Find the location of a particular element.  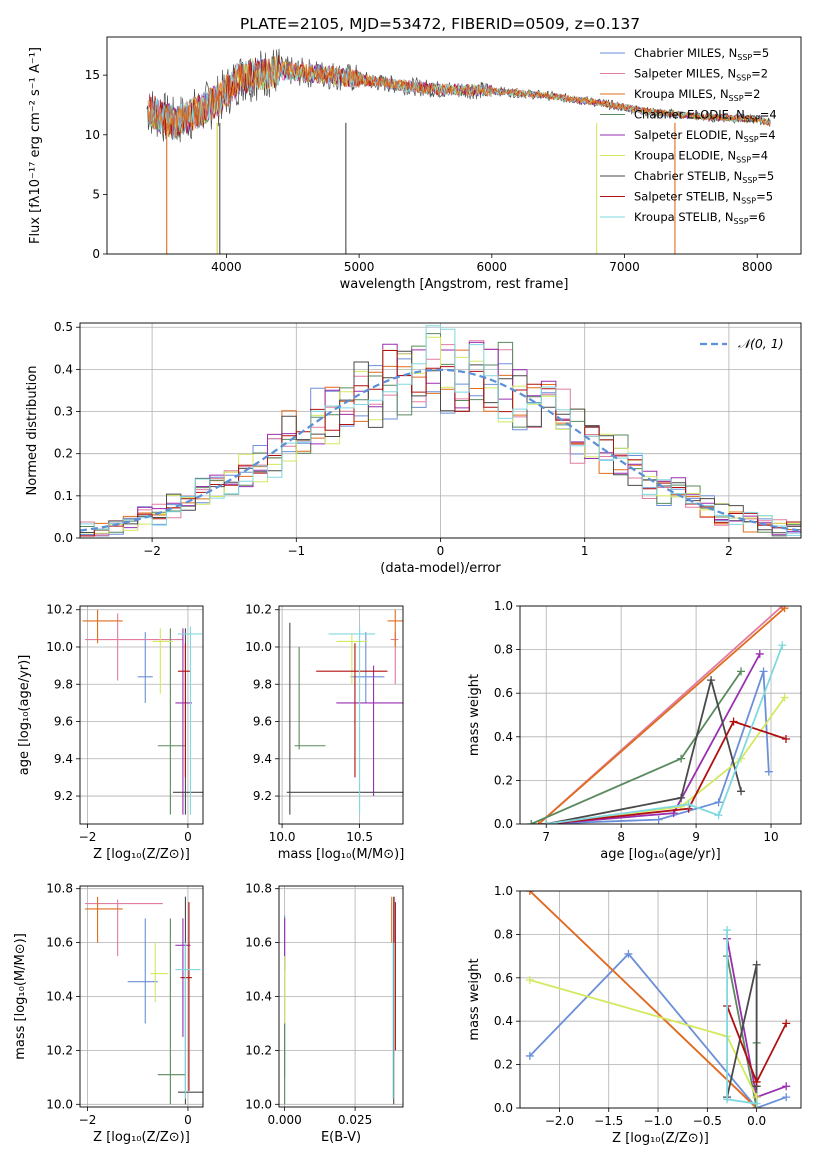

legend-entry: Chabrier STELIB, NSSP=5 is located at coordinates (704, 177).